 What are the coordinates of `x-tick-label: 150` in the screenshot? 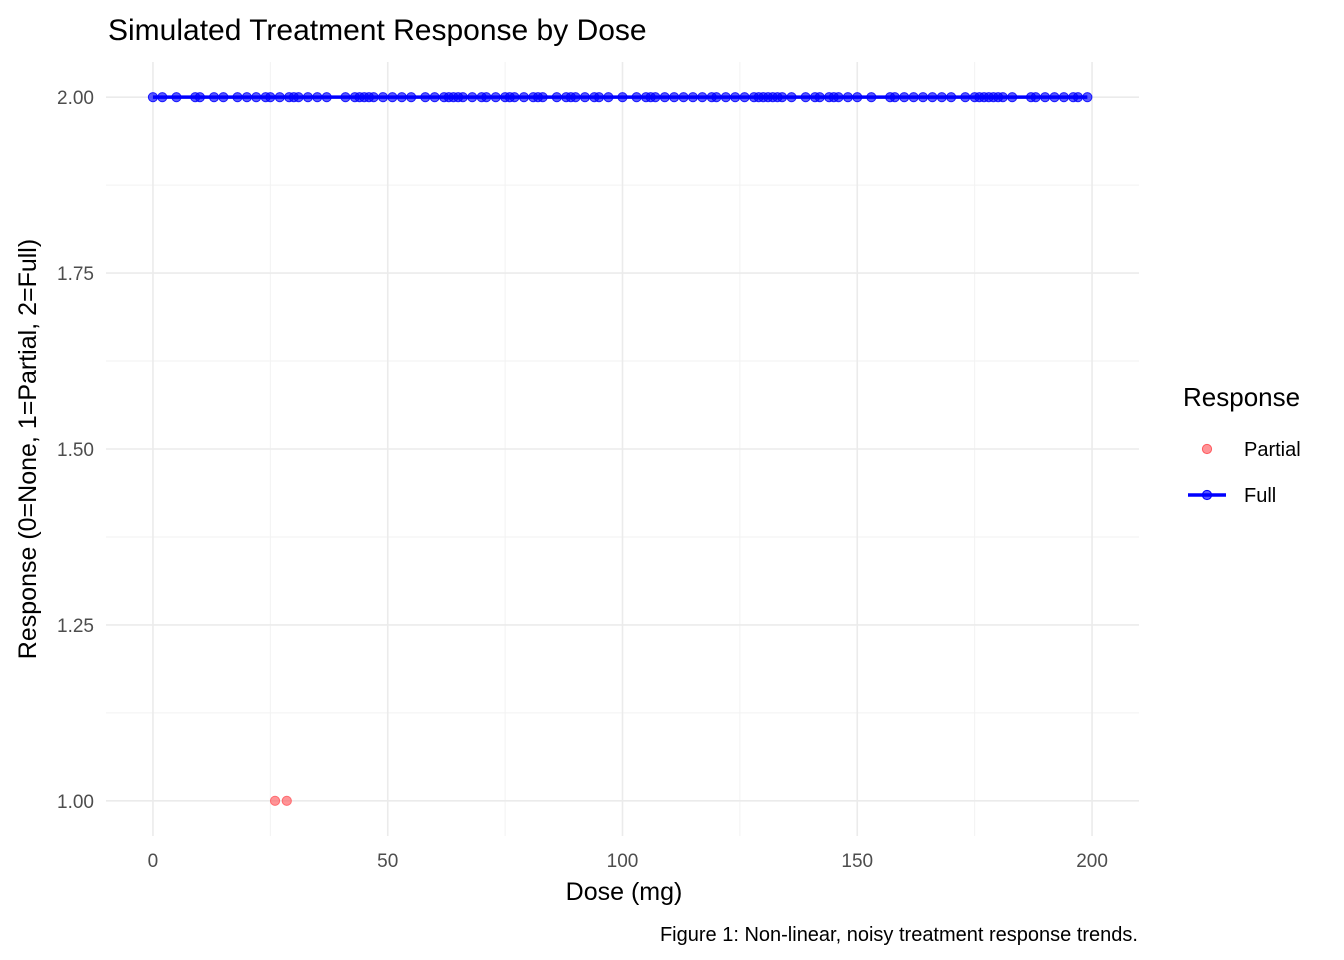 It's located at (857, 861).